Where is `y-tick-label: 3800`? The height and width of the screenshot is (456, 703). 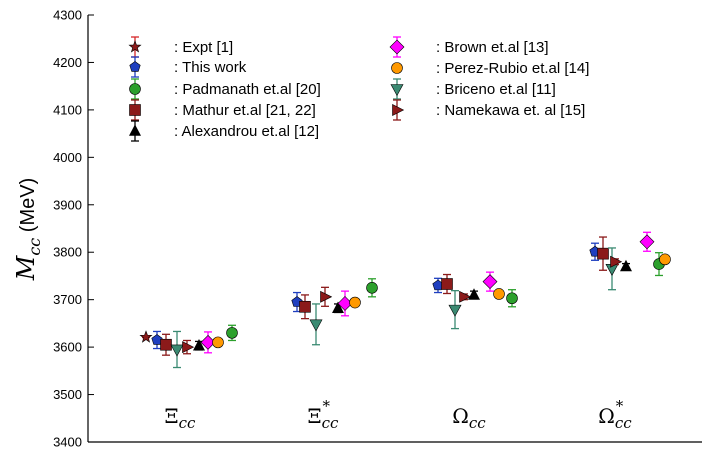 y-tick-label: 3800 is located at coordinates (67, 252).